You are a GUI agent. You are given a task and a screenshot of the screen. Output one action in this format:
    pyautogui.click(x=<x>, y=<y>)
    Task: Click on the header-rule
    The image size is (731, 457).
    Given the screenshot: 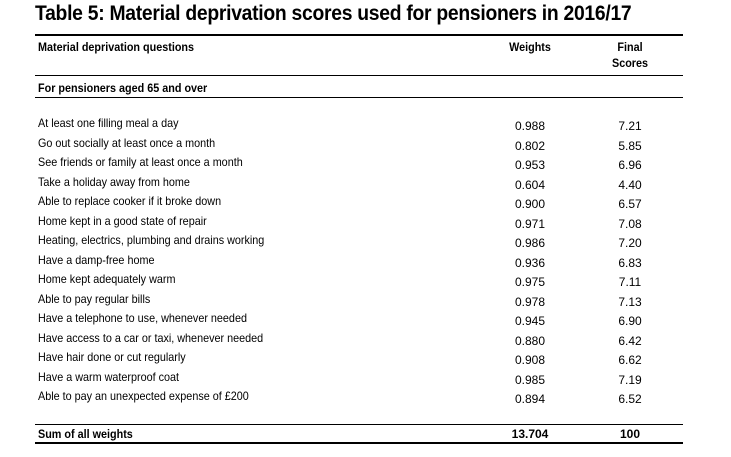 What is the action you would take?
    pyautogui.click(x=359, y=75)
    